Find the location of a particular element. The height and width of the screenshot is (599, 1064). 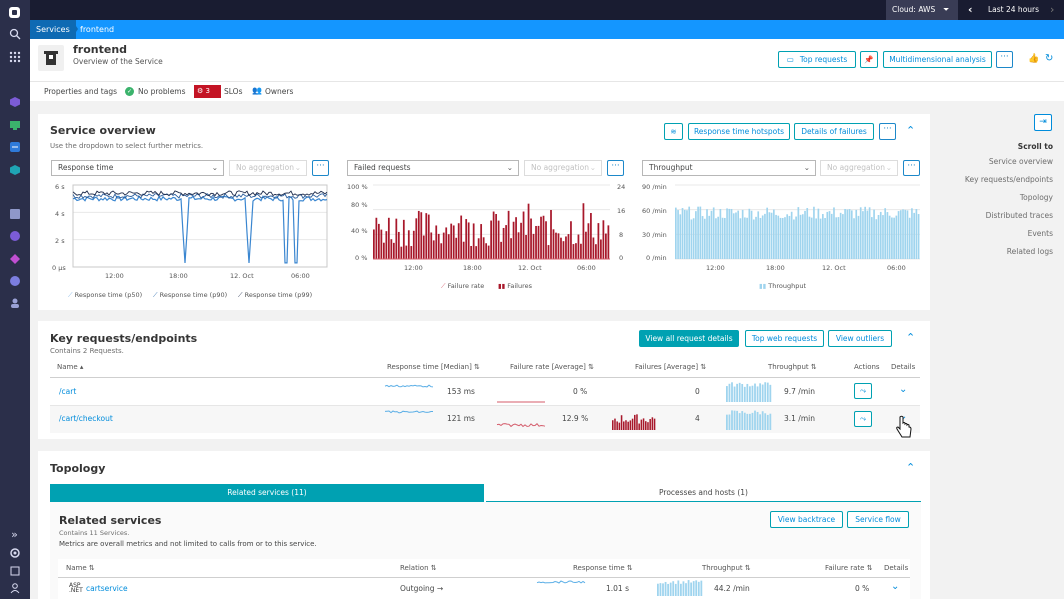

apps-grid-icon is located at coordinates (14, 56).